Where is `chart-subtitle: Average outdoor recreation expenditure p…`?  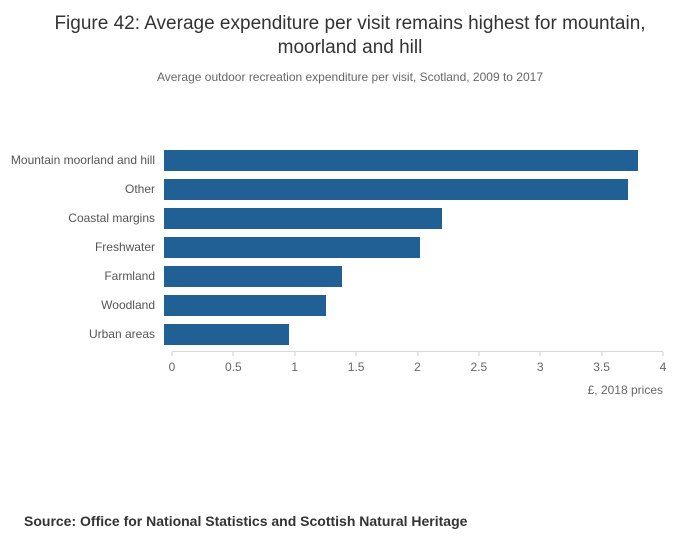
chart-subtitle: Average outdoor recreation expenditure p… is located at coordinates (350, 76).